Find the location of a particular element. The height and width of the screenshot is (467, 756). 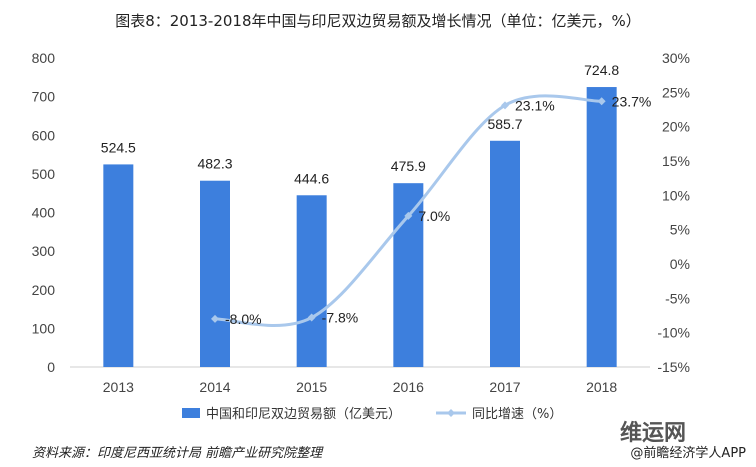

legend: 中国和印尼双边贸易额（亿美元） 同比增速（%） is located at coordinates (372, 414).